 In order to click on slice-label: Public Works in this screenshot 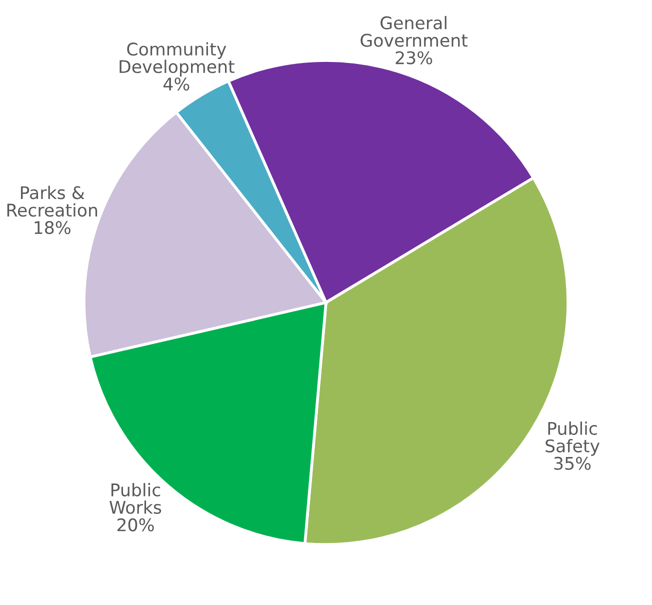, I will do `click(136, 498)`.